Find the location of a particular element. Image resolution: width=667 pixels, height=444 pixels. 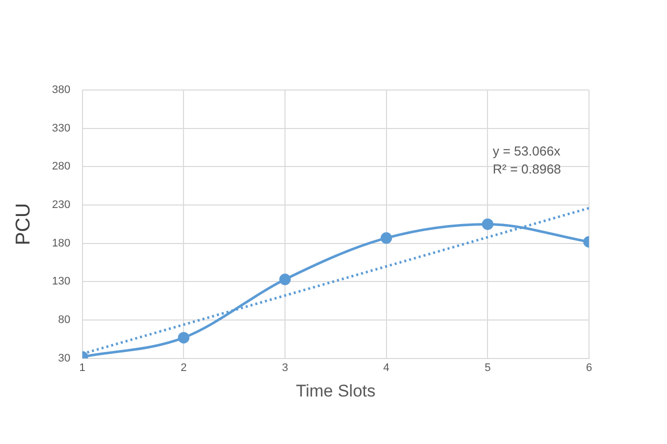

annotation: R² = 0.8968 is located at coordinates (527, 169).